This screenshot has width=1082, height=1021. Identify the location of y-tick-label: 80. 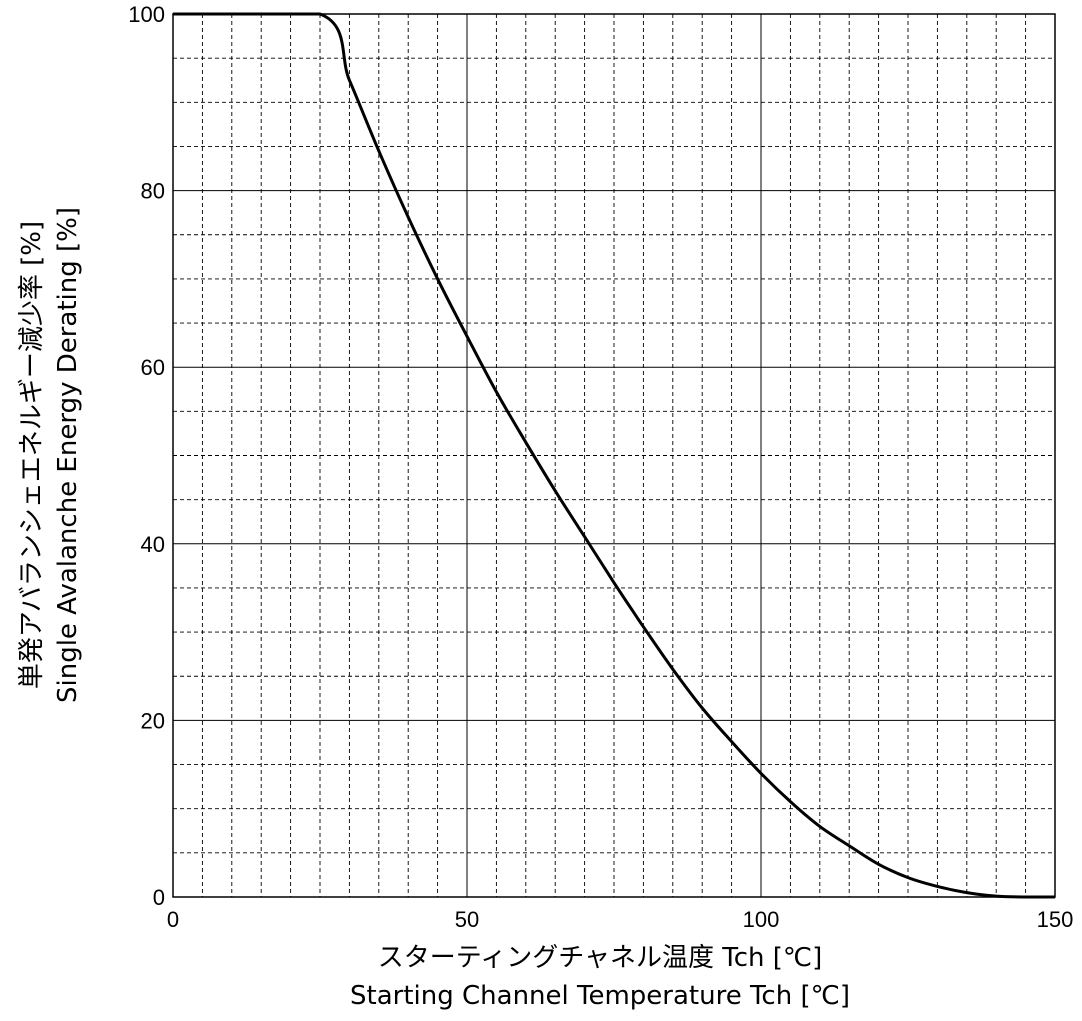
(153, 191).